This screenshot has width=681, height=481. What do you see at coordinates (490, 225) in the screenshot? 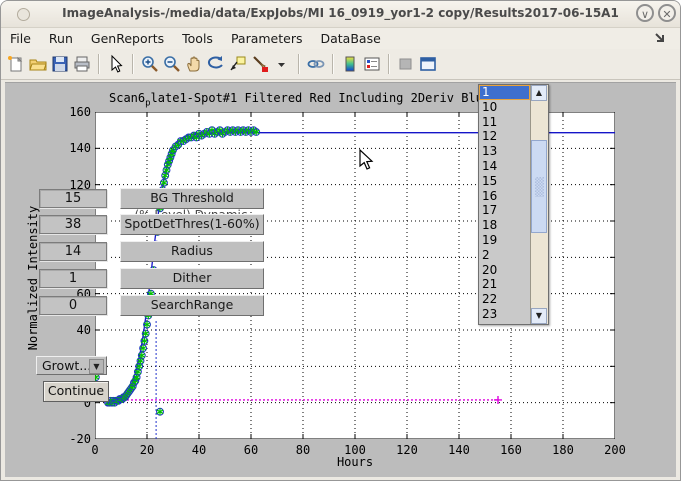
I see `listbox-item-18: 18` at bounding box center [490, 225].